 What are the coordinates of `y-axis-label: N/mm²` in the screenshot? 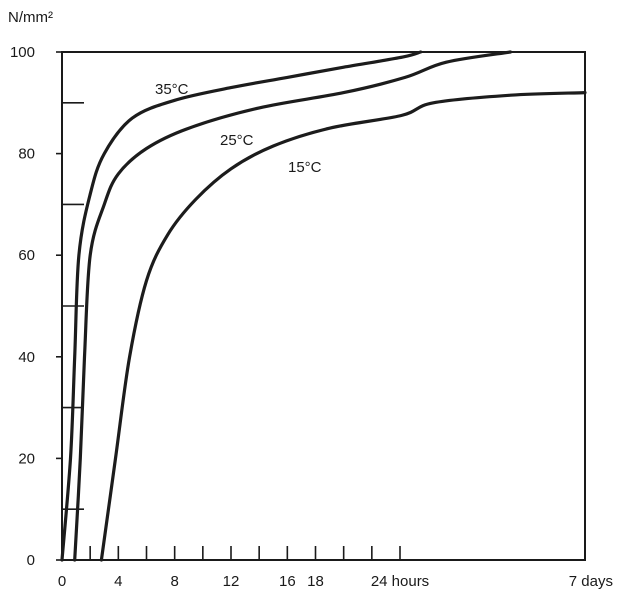 It's located at (30, 17).